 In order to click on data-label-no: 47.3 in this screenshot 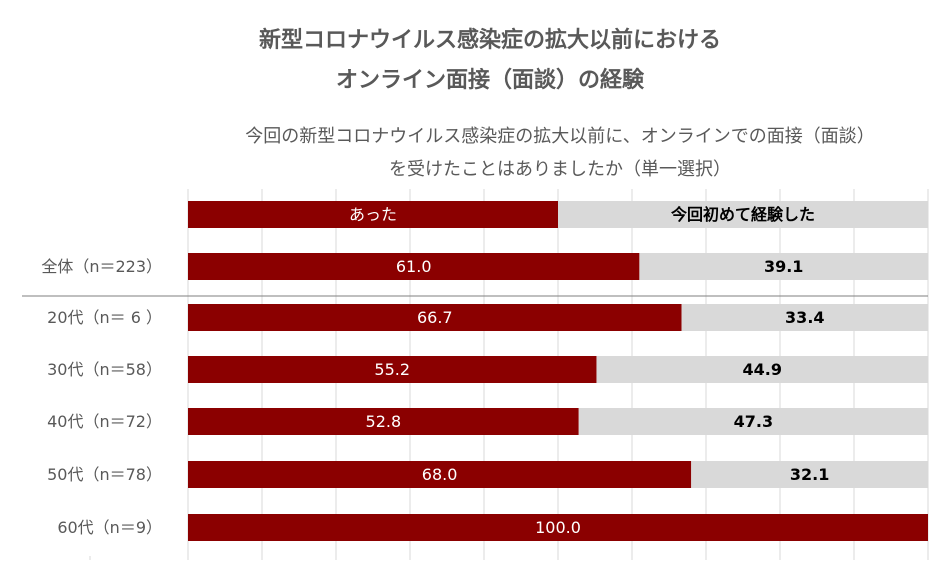, I will do `click(753, 421)`.